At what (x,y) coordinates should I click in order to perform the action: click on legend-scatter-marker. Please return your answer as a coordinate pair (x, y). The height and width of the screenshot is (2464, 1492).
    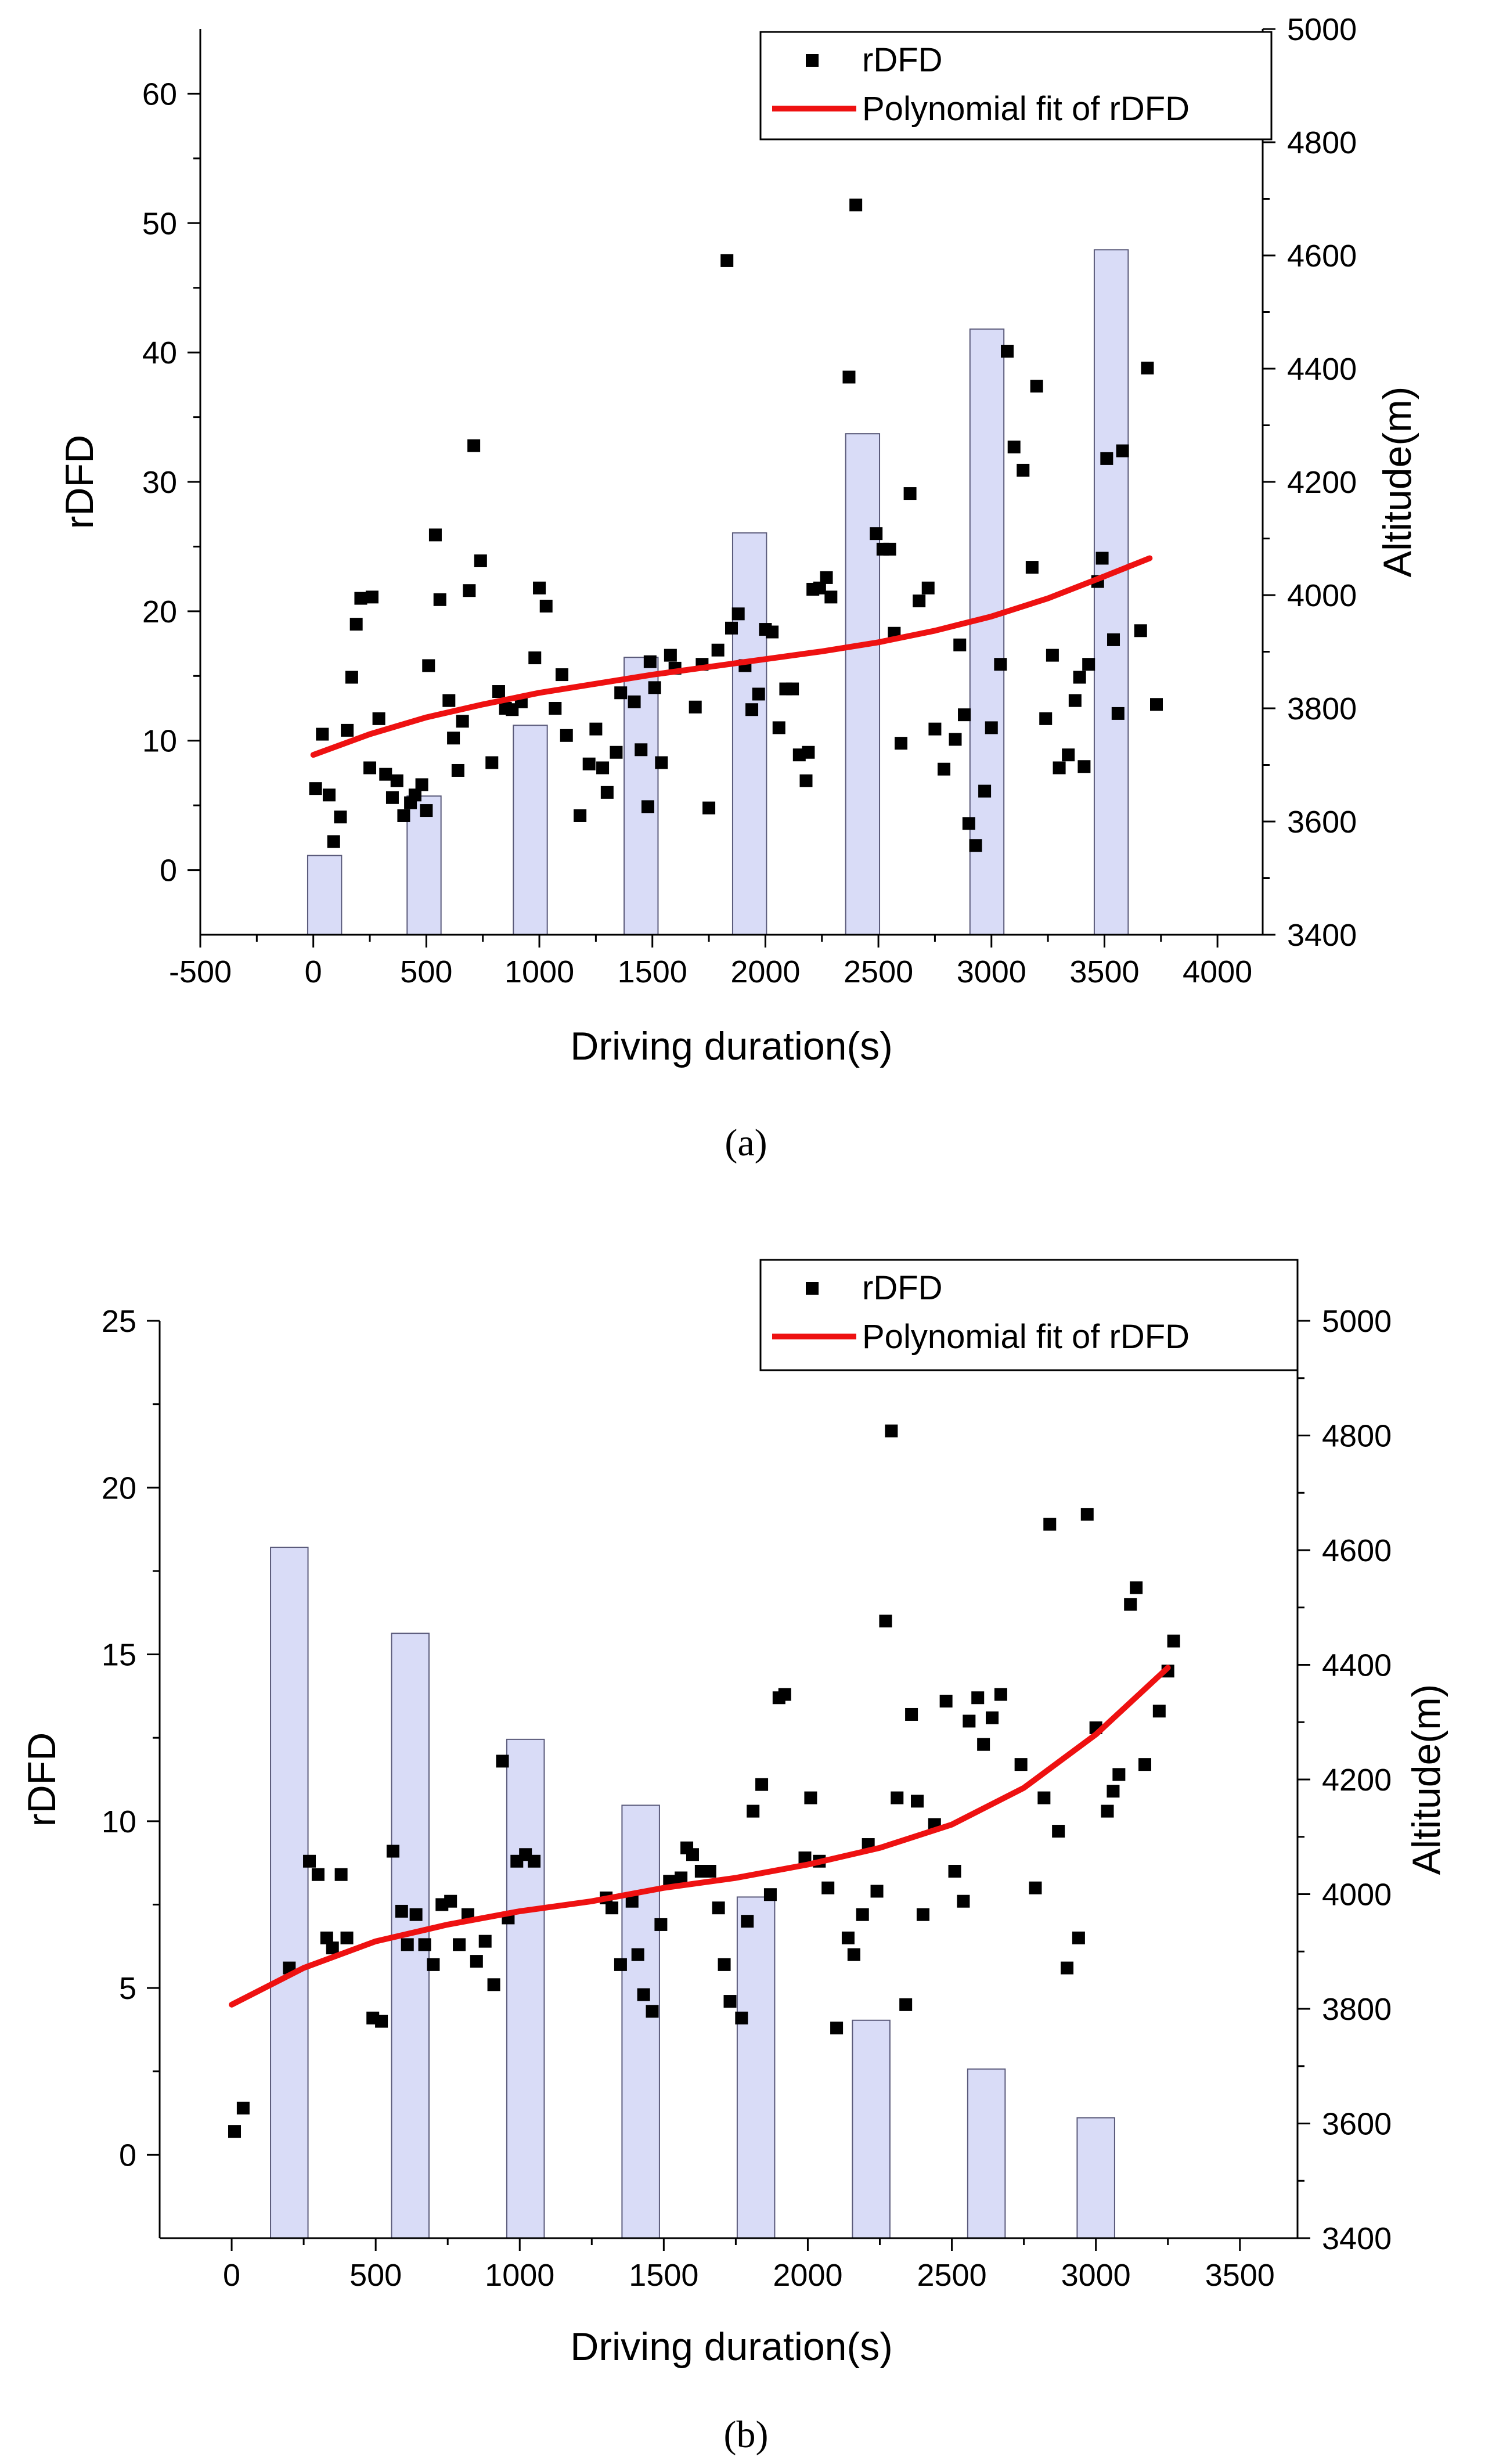
    Looking at the image, I should click on (812, 1288).